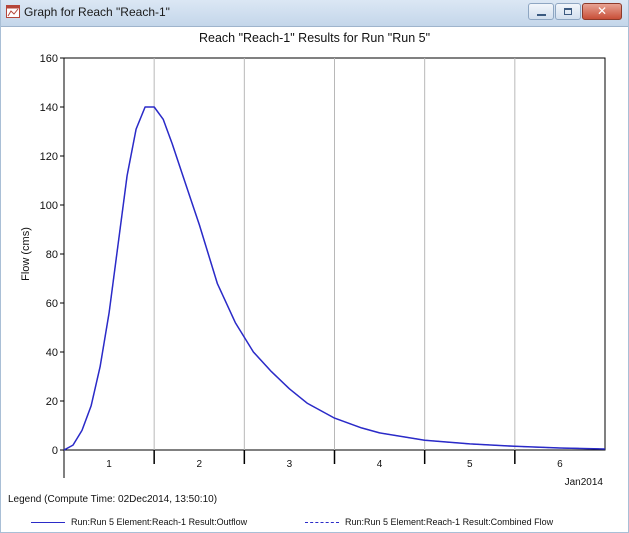 The image size is (629, 533). I want to click on y-tick-label: 40, so click(52, 353).